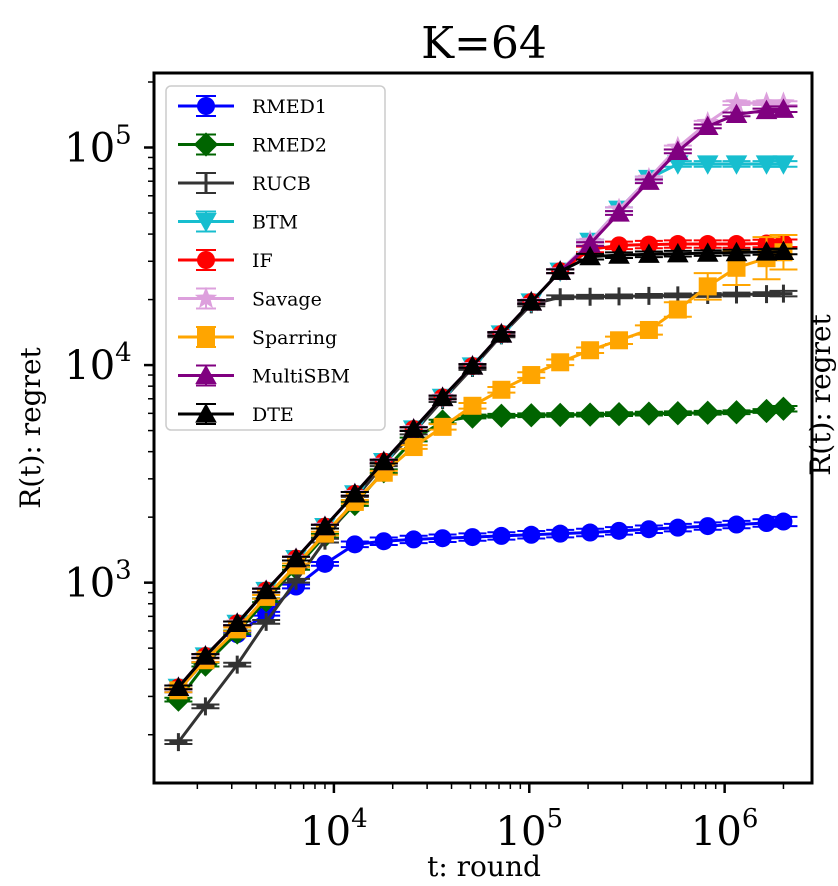 The width and height of the screenshot is (838, 886). I want to click on legend-label: RUCB, so click(281, 184).